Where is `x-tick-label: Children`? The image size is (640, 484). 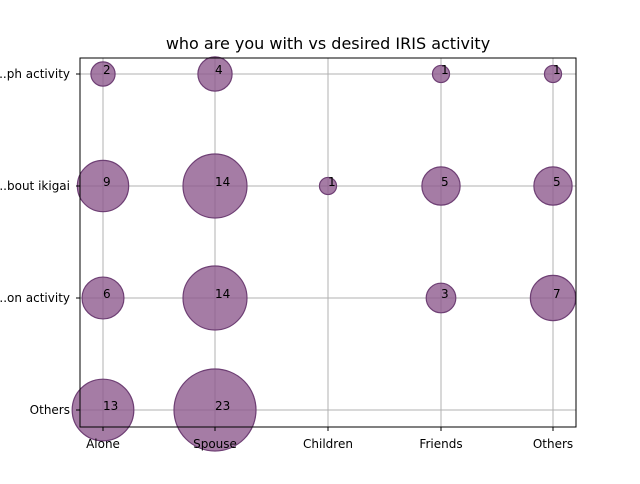 x-tick-label: Children is located at coordinates (328, 444).